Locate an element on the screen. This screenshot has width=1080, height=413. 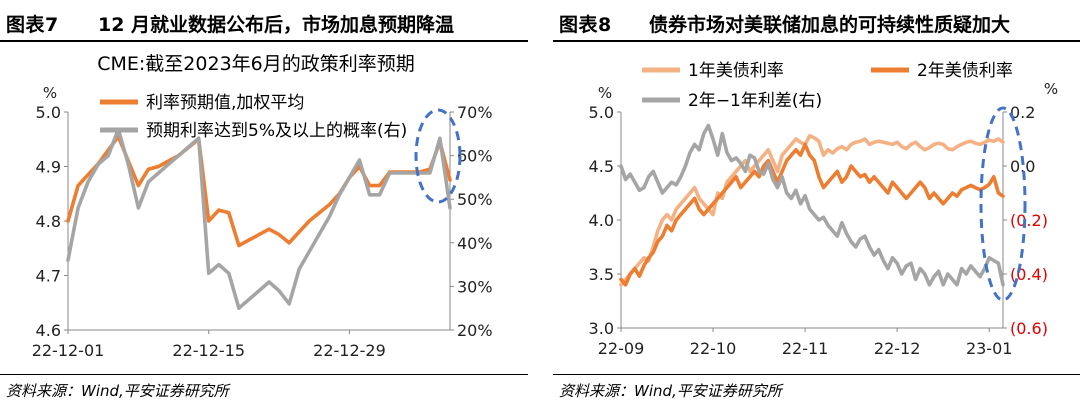
left-figure-title: 12 月就业数据公布后，市场加息预期降温 is located at coordinates (276, 25).